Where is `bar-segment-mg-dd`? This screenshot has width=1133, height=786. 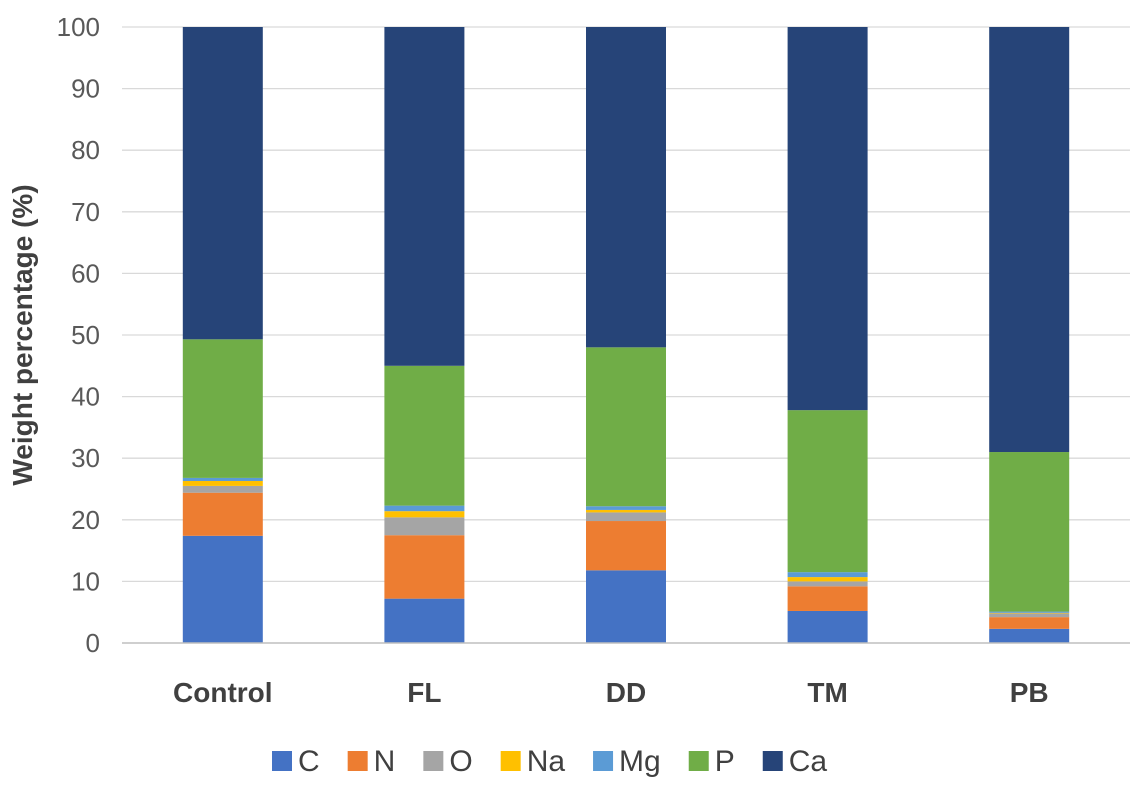
bar-segment-mg-dd is located at coordinates (626, 508).